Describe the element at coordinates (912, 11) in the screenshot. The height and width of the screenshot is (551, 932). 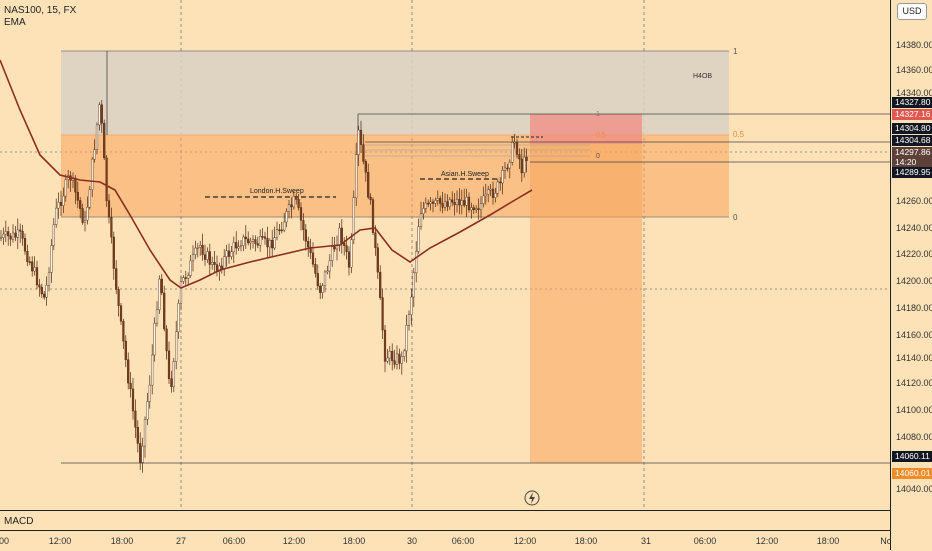
I see `currency-button: USD` at that location.